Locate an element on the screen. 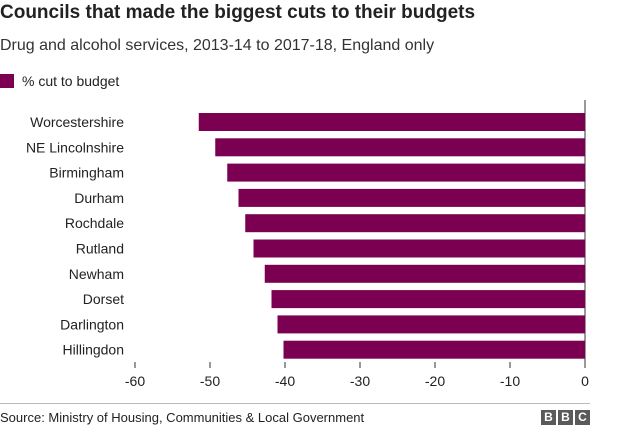 The image size is (624, 431). bbc-logo-letter-1: B is located at coordinates (548, 417).